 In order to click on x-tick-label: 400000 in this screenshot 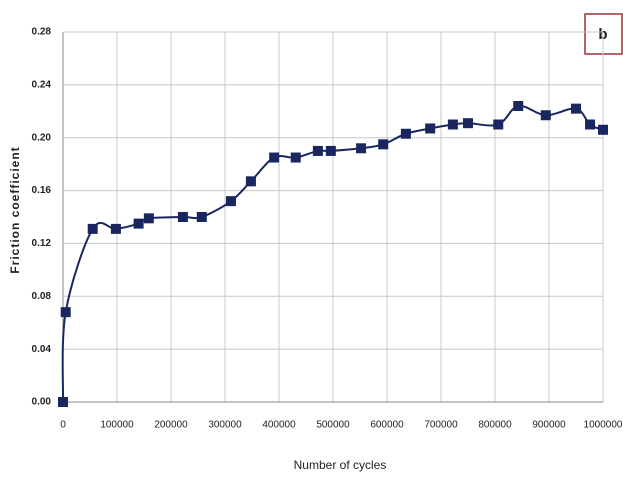, I will do `click(279, 425)`.